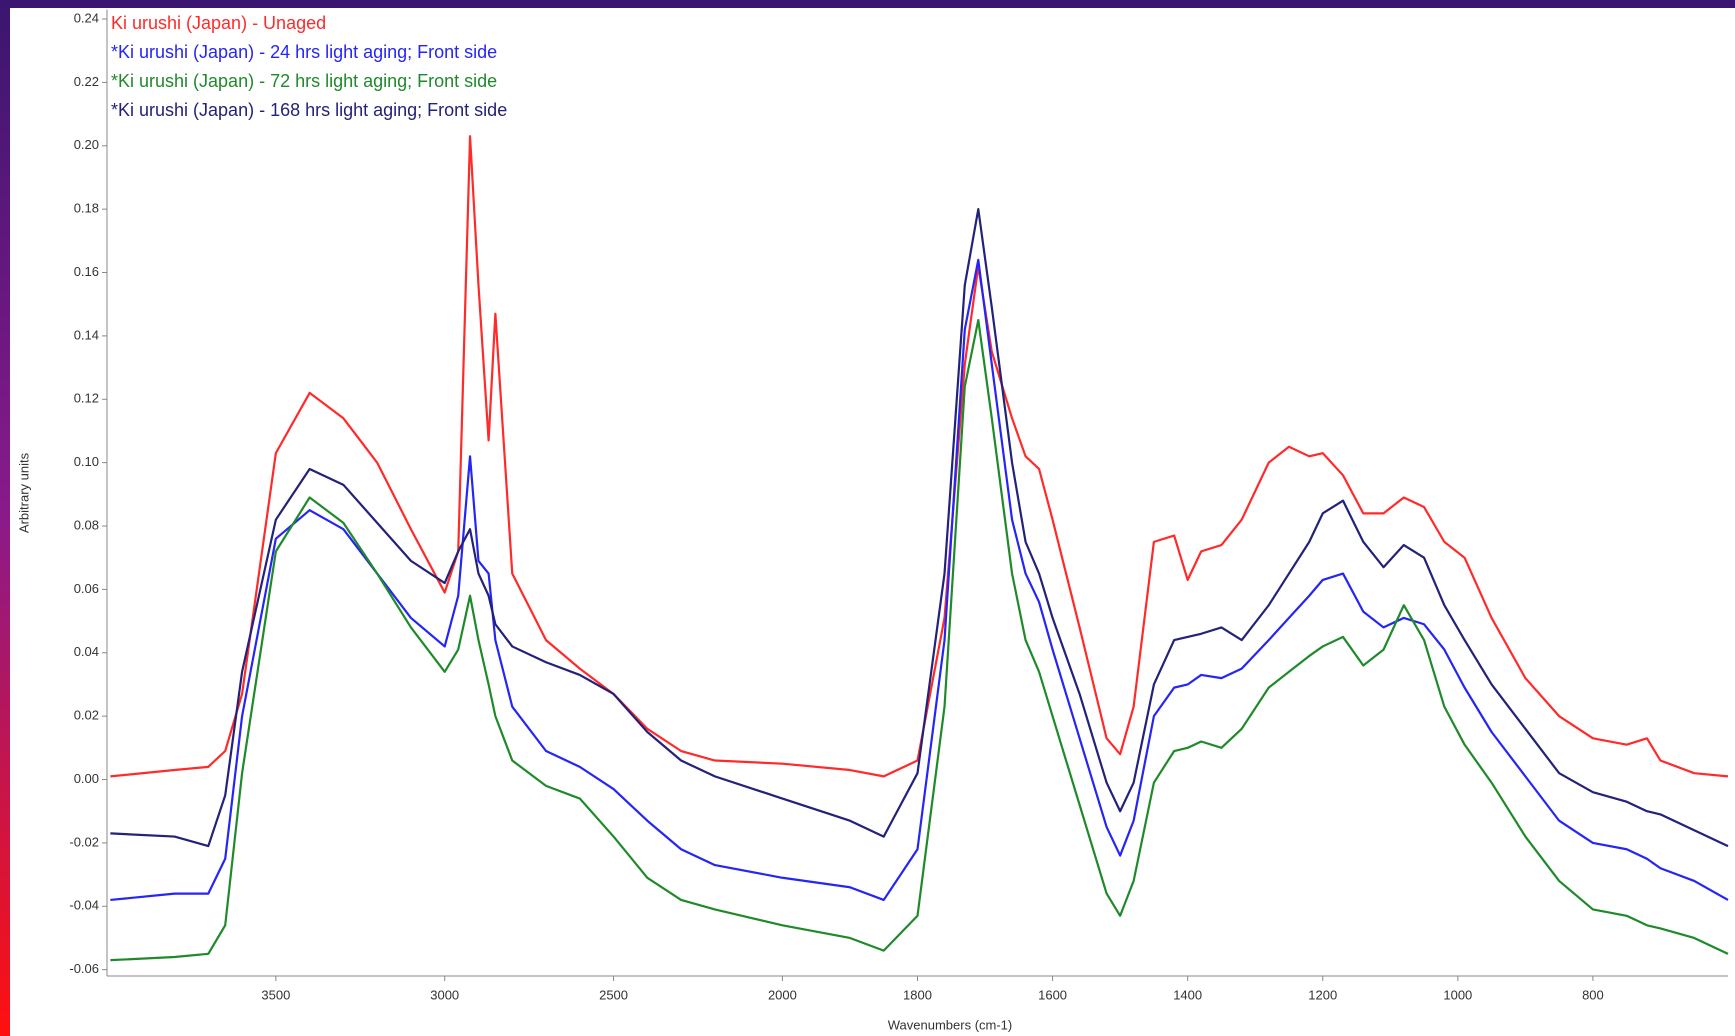 This screenshot has height=1036, width=1735. What do you see at coordinates (23, 492) in the screenshot?
I see `y-axis-title: Arbitrary units` at bounding box center [23, 492].